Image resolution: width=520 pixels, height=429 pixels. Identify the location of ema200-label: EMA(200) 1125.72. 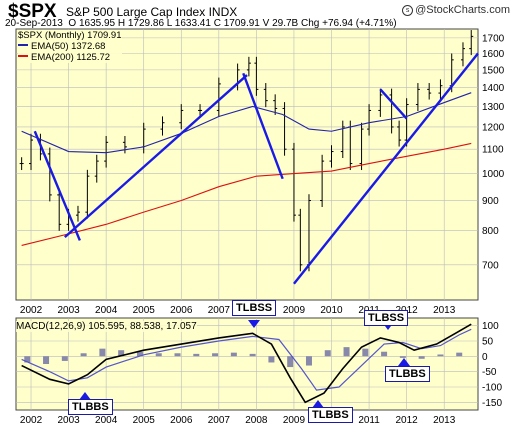
(71, 57).